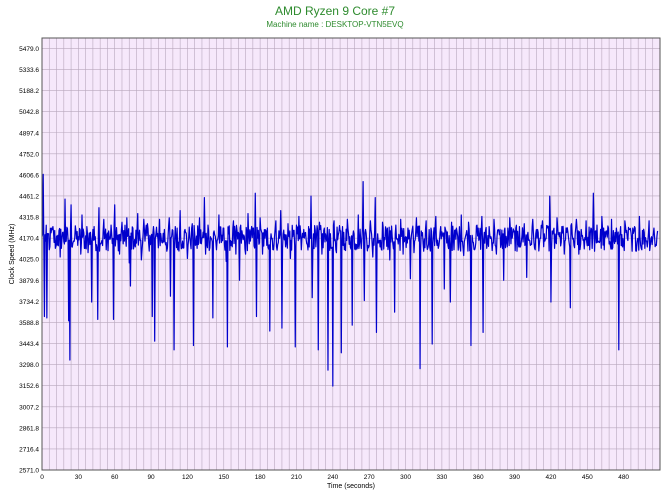 This screenshot has height=502, width=670. I want to click on y-tick-label: 2861.8, so click(29, 428).